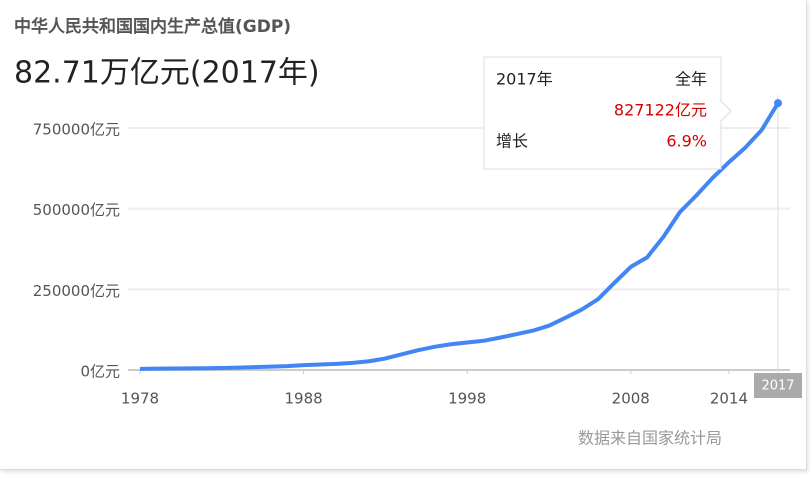  I want to click on chart-title: 中华人民共和国国内生产总值(GDP), so click(152, 26).